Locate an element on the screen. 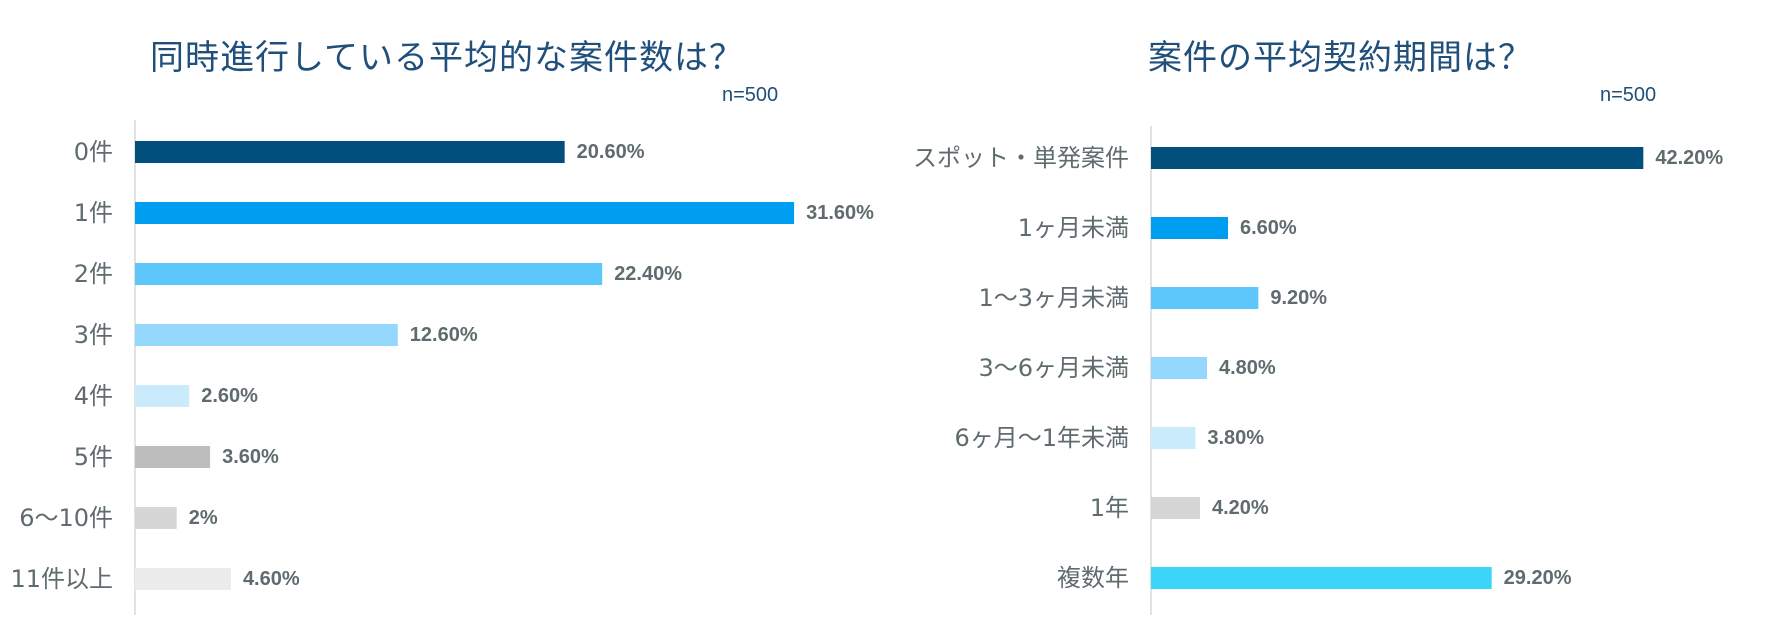 The image size is (1768, 623). category-label: 3件 is located at coordinates (93, 335).